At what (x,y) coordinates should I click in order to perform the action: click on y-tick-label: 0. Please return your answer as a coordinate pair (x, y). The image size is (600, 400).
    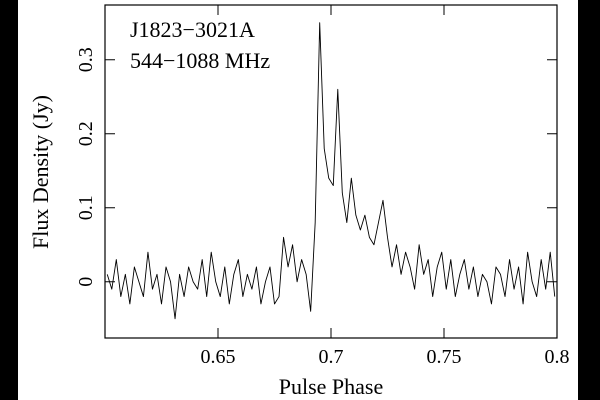
    Looking at the image, I should click on (86, 282).